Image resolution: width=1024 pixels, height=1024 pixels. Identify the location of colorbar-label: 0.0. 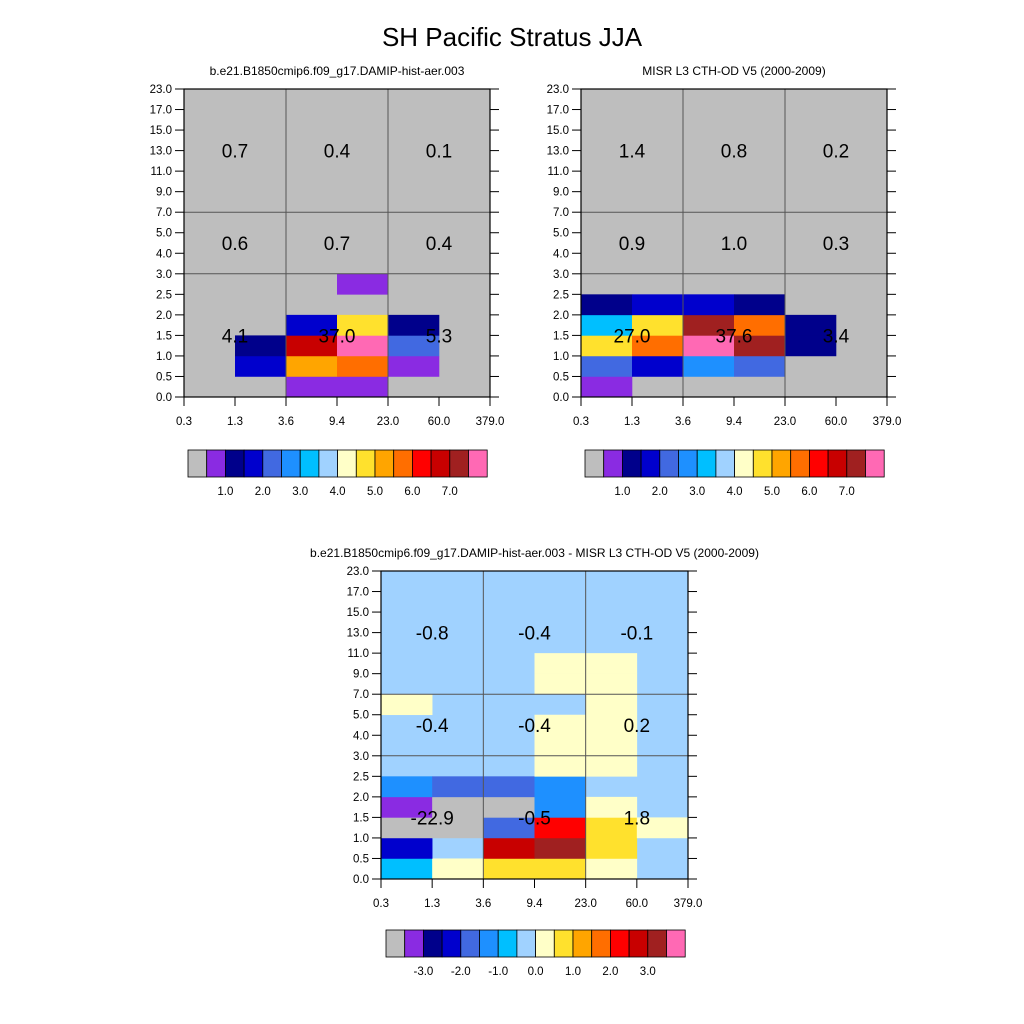
(536, 972).